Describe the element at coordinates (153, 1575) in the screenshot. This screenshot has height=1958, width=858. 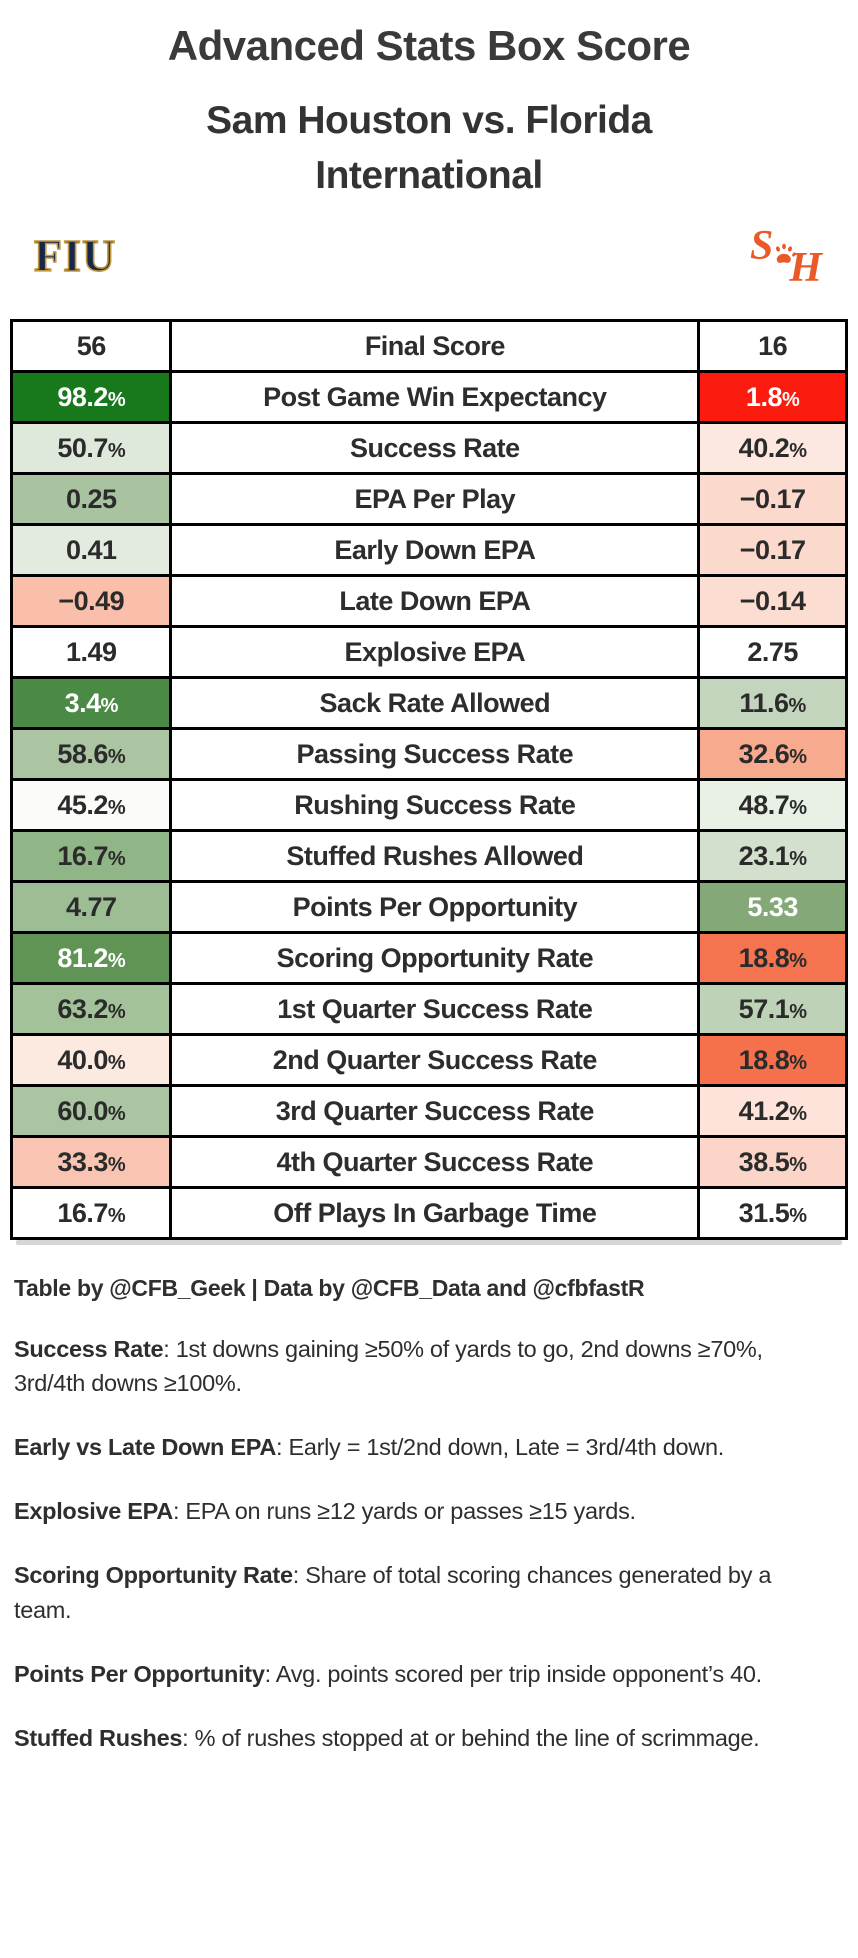
I see `footnote-term: Scoring Opportunity Rate` at that location.